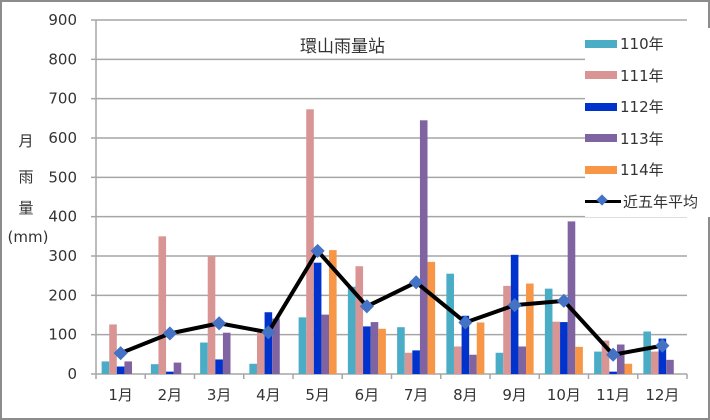 The width and height of the screenshot is (710, 420). Describe the element at coordinates (120, 395) in the screenshot. I see `x-tick-label: 1月` at that location.